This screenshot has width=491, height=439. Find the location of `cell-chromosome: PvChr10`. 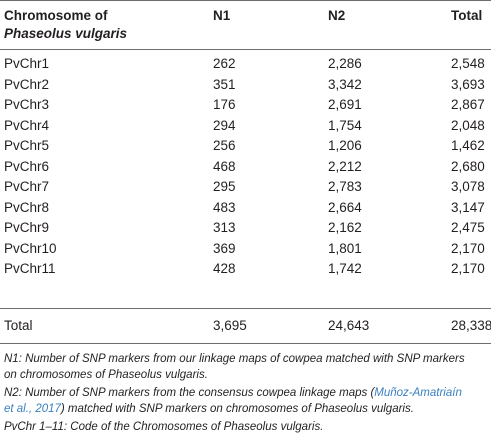

cell-chromosome: PvChr10 is located at coordinates (30, 248).